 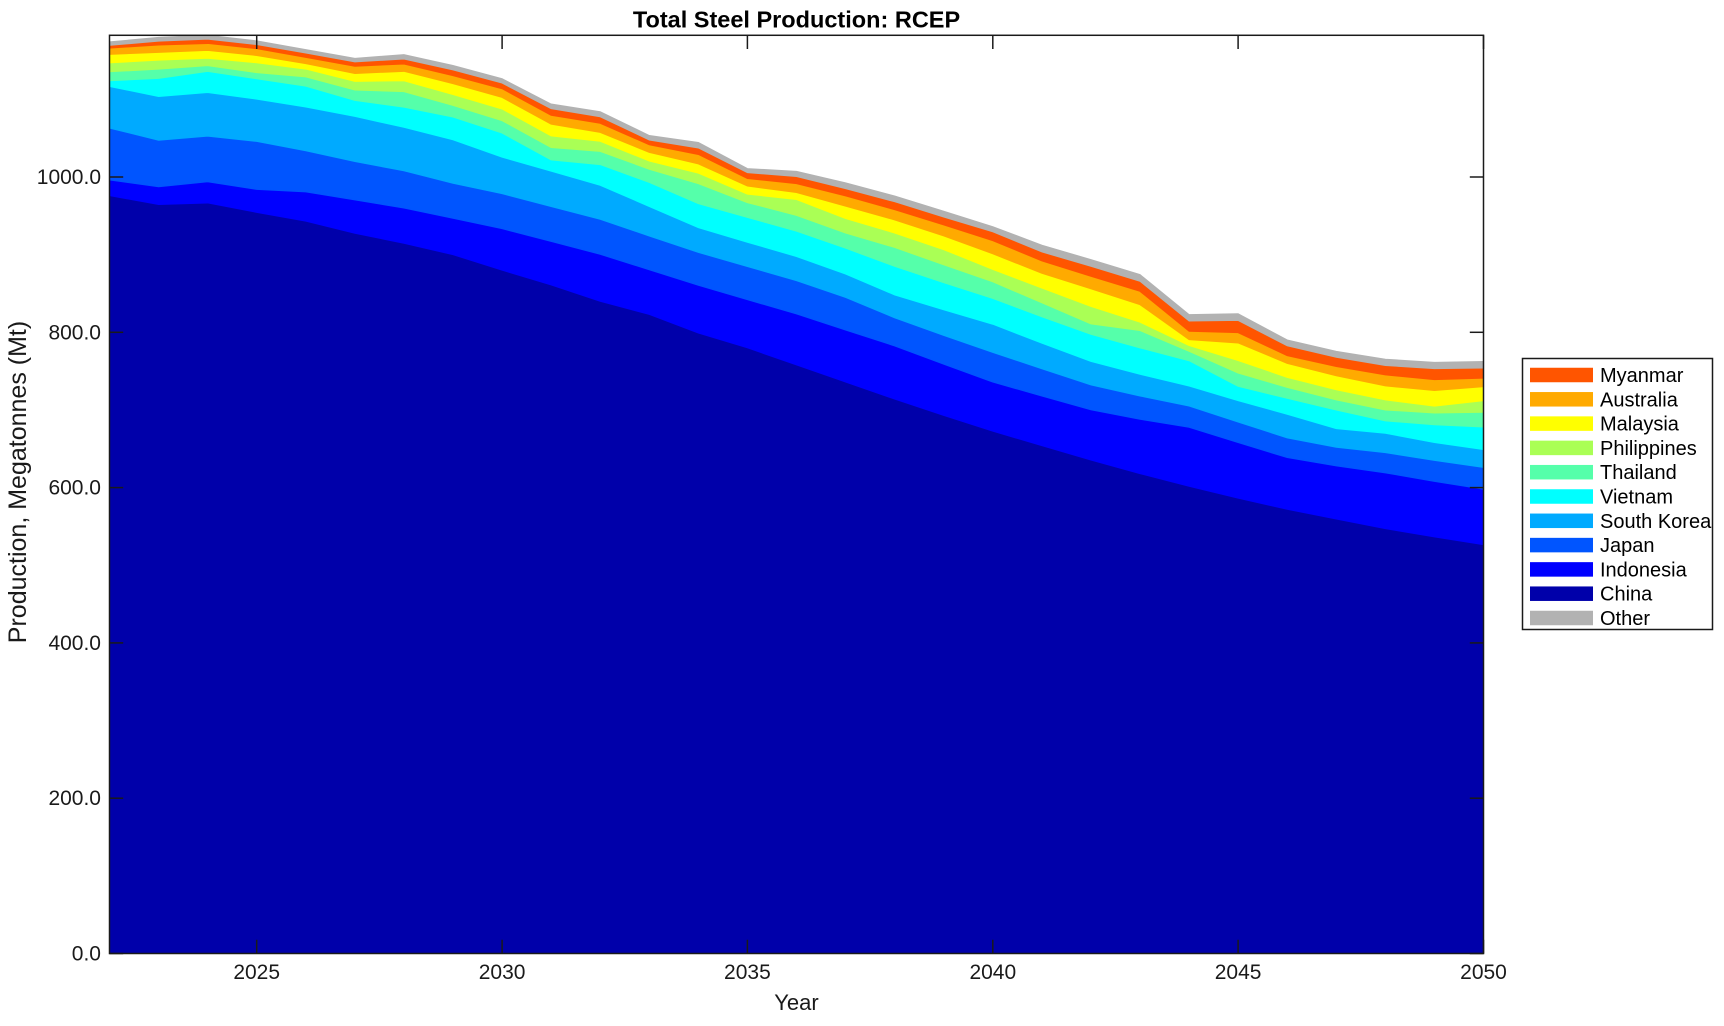 What do you see at coordinates (1625, 619) in the screenshot?
I see `svg-text: Other` at bounding box center [1625, 619].